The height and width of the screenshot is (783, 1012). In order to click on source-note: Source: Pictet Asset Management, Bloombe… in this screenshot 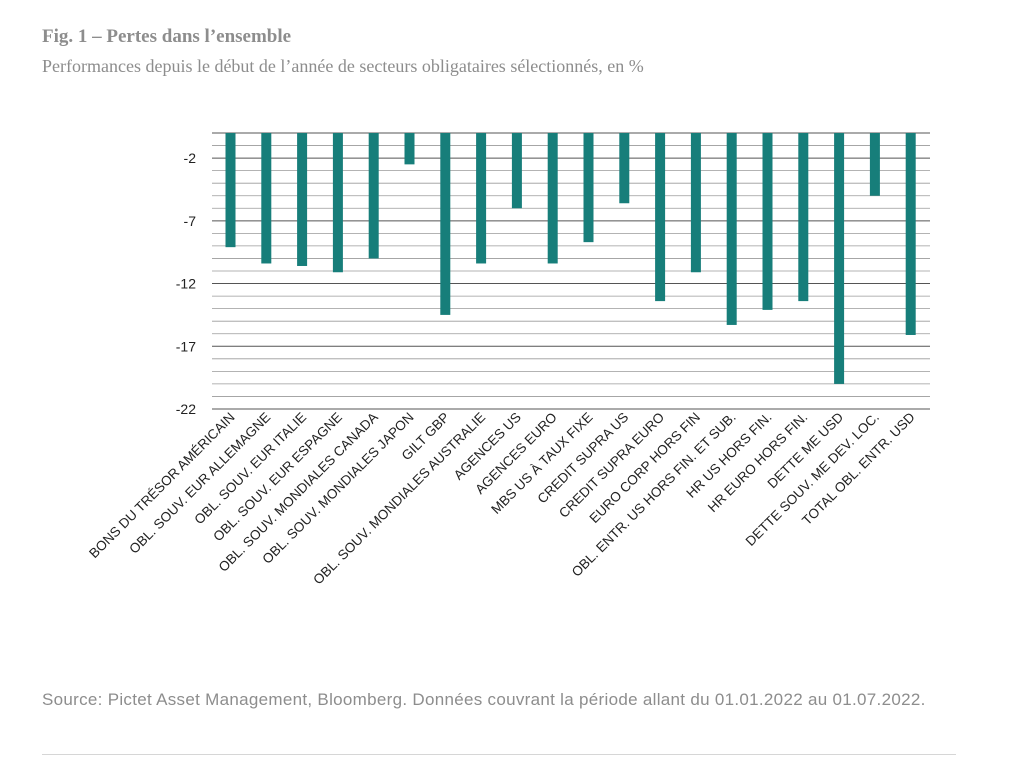, I will do `click(484, 699)`.